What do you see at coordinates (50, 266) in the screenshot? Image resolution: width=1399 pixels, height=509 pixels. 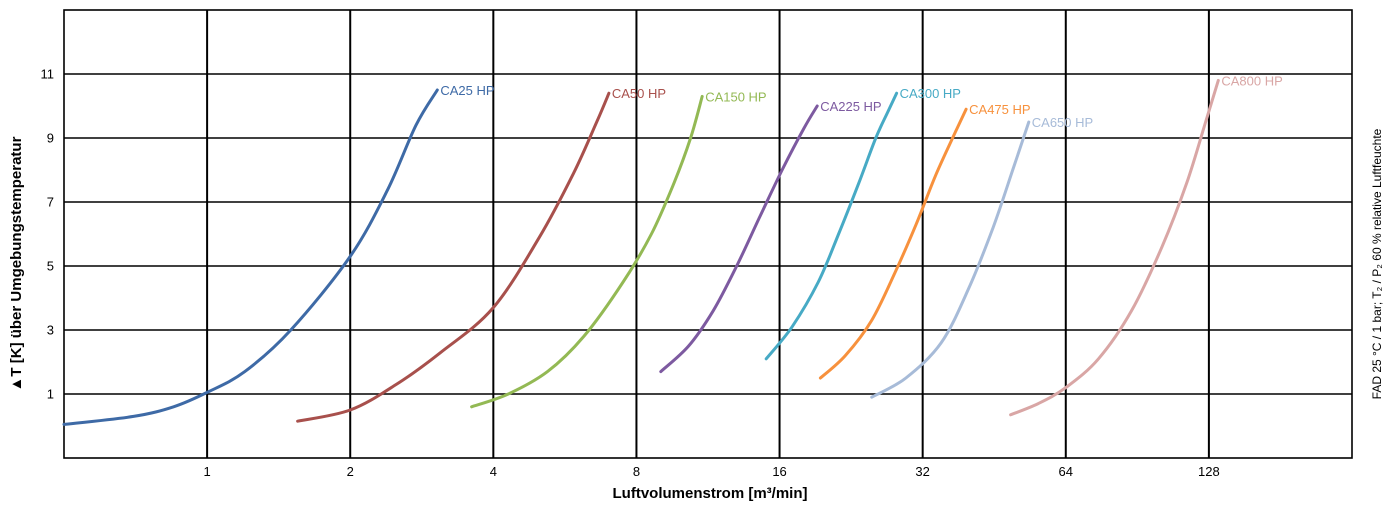 I see `y-tick-label: 5` at bounding box center [50, 266].